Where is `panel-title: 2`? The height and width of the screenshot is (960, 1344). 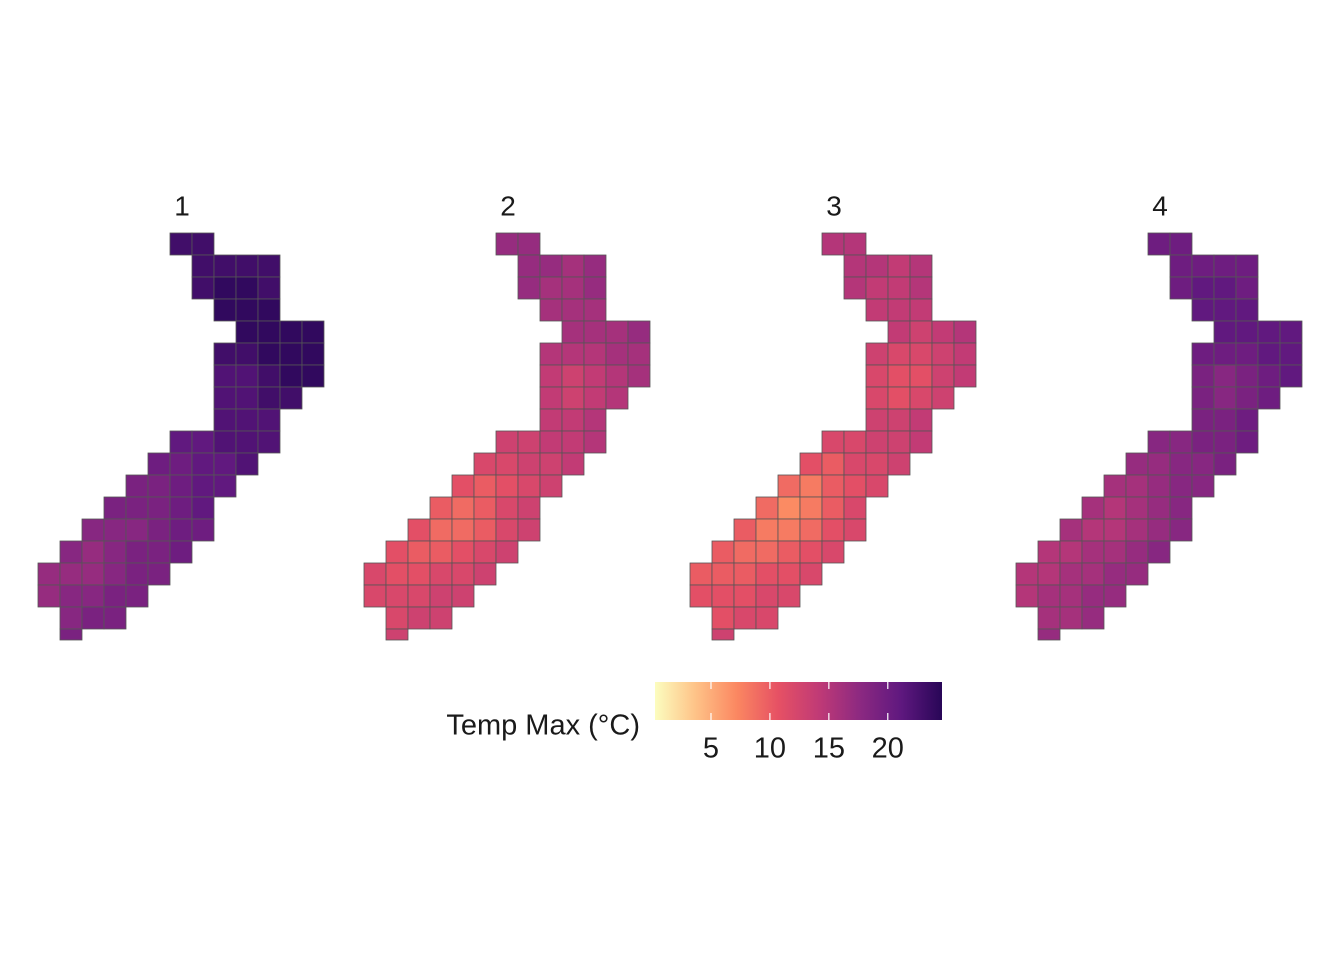 panel-title: 2 is located at coordinates (508, 205).